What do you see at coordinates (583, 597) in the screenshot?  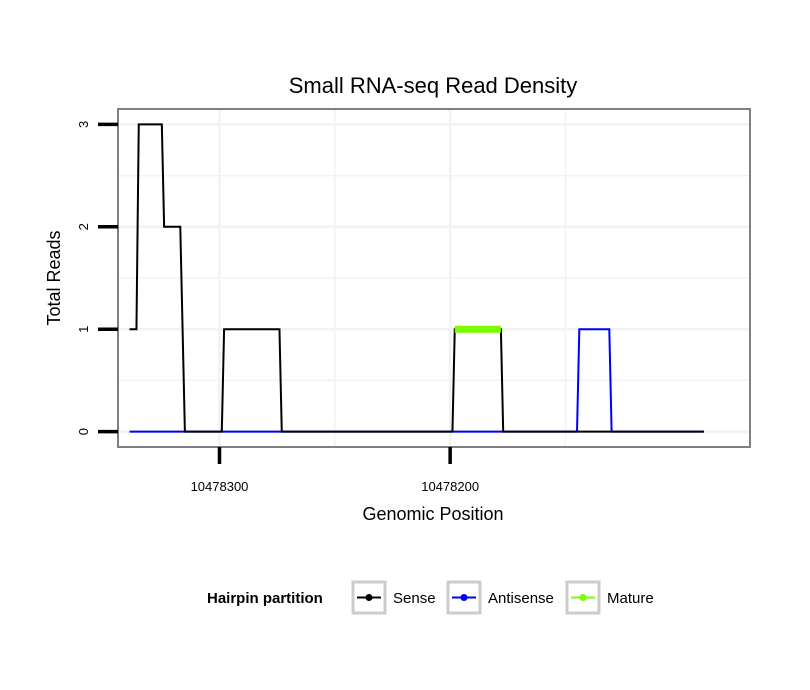 I see `legend-point-mature` at bounding box center [583, 597].